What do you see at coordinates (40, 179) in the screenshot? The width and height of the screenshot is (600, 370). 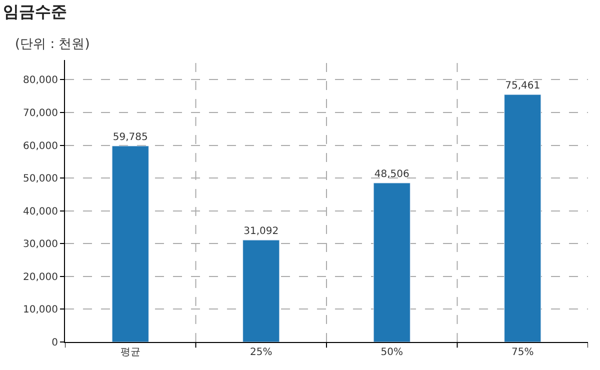 I see `y-tick-label: 50,000` at bounding box center [40, 179].